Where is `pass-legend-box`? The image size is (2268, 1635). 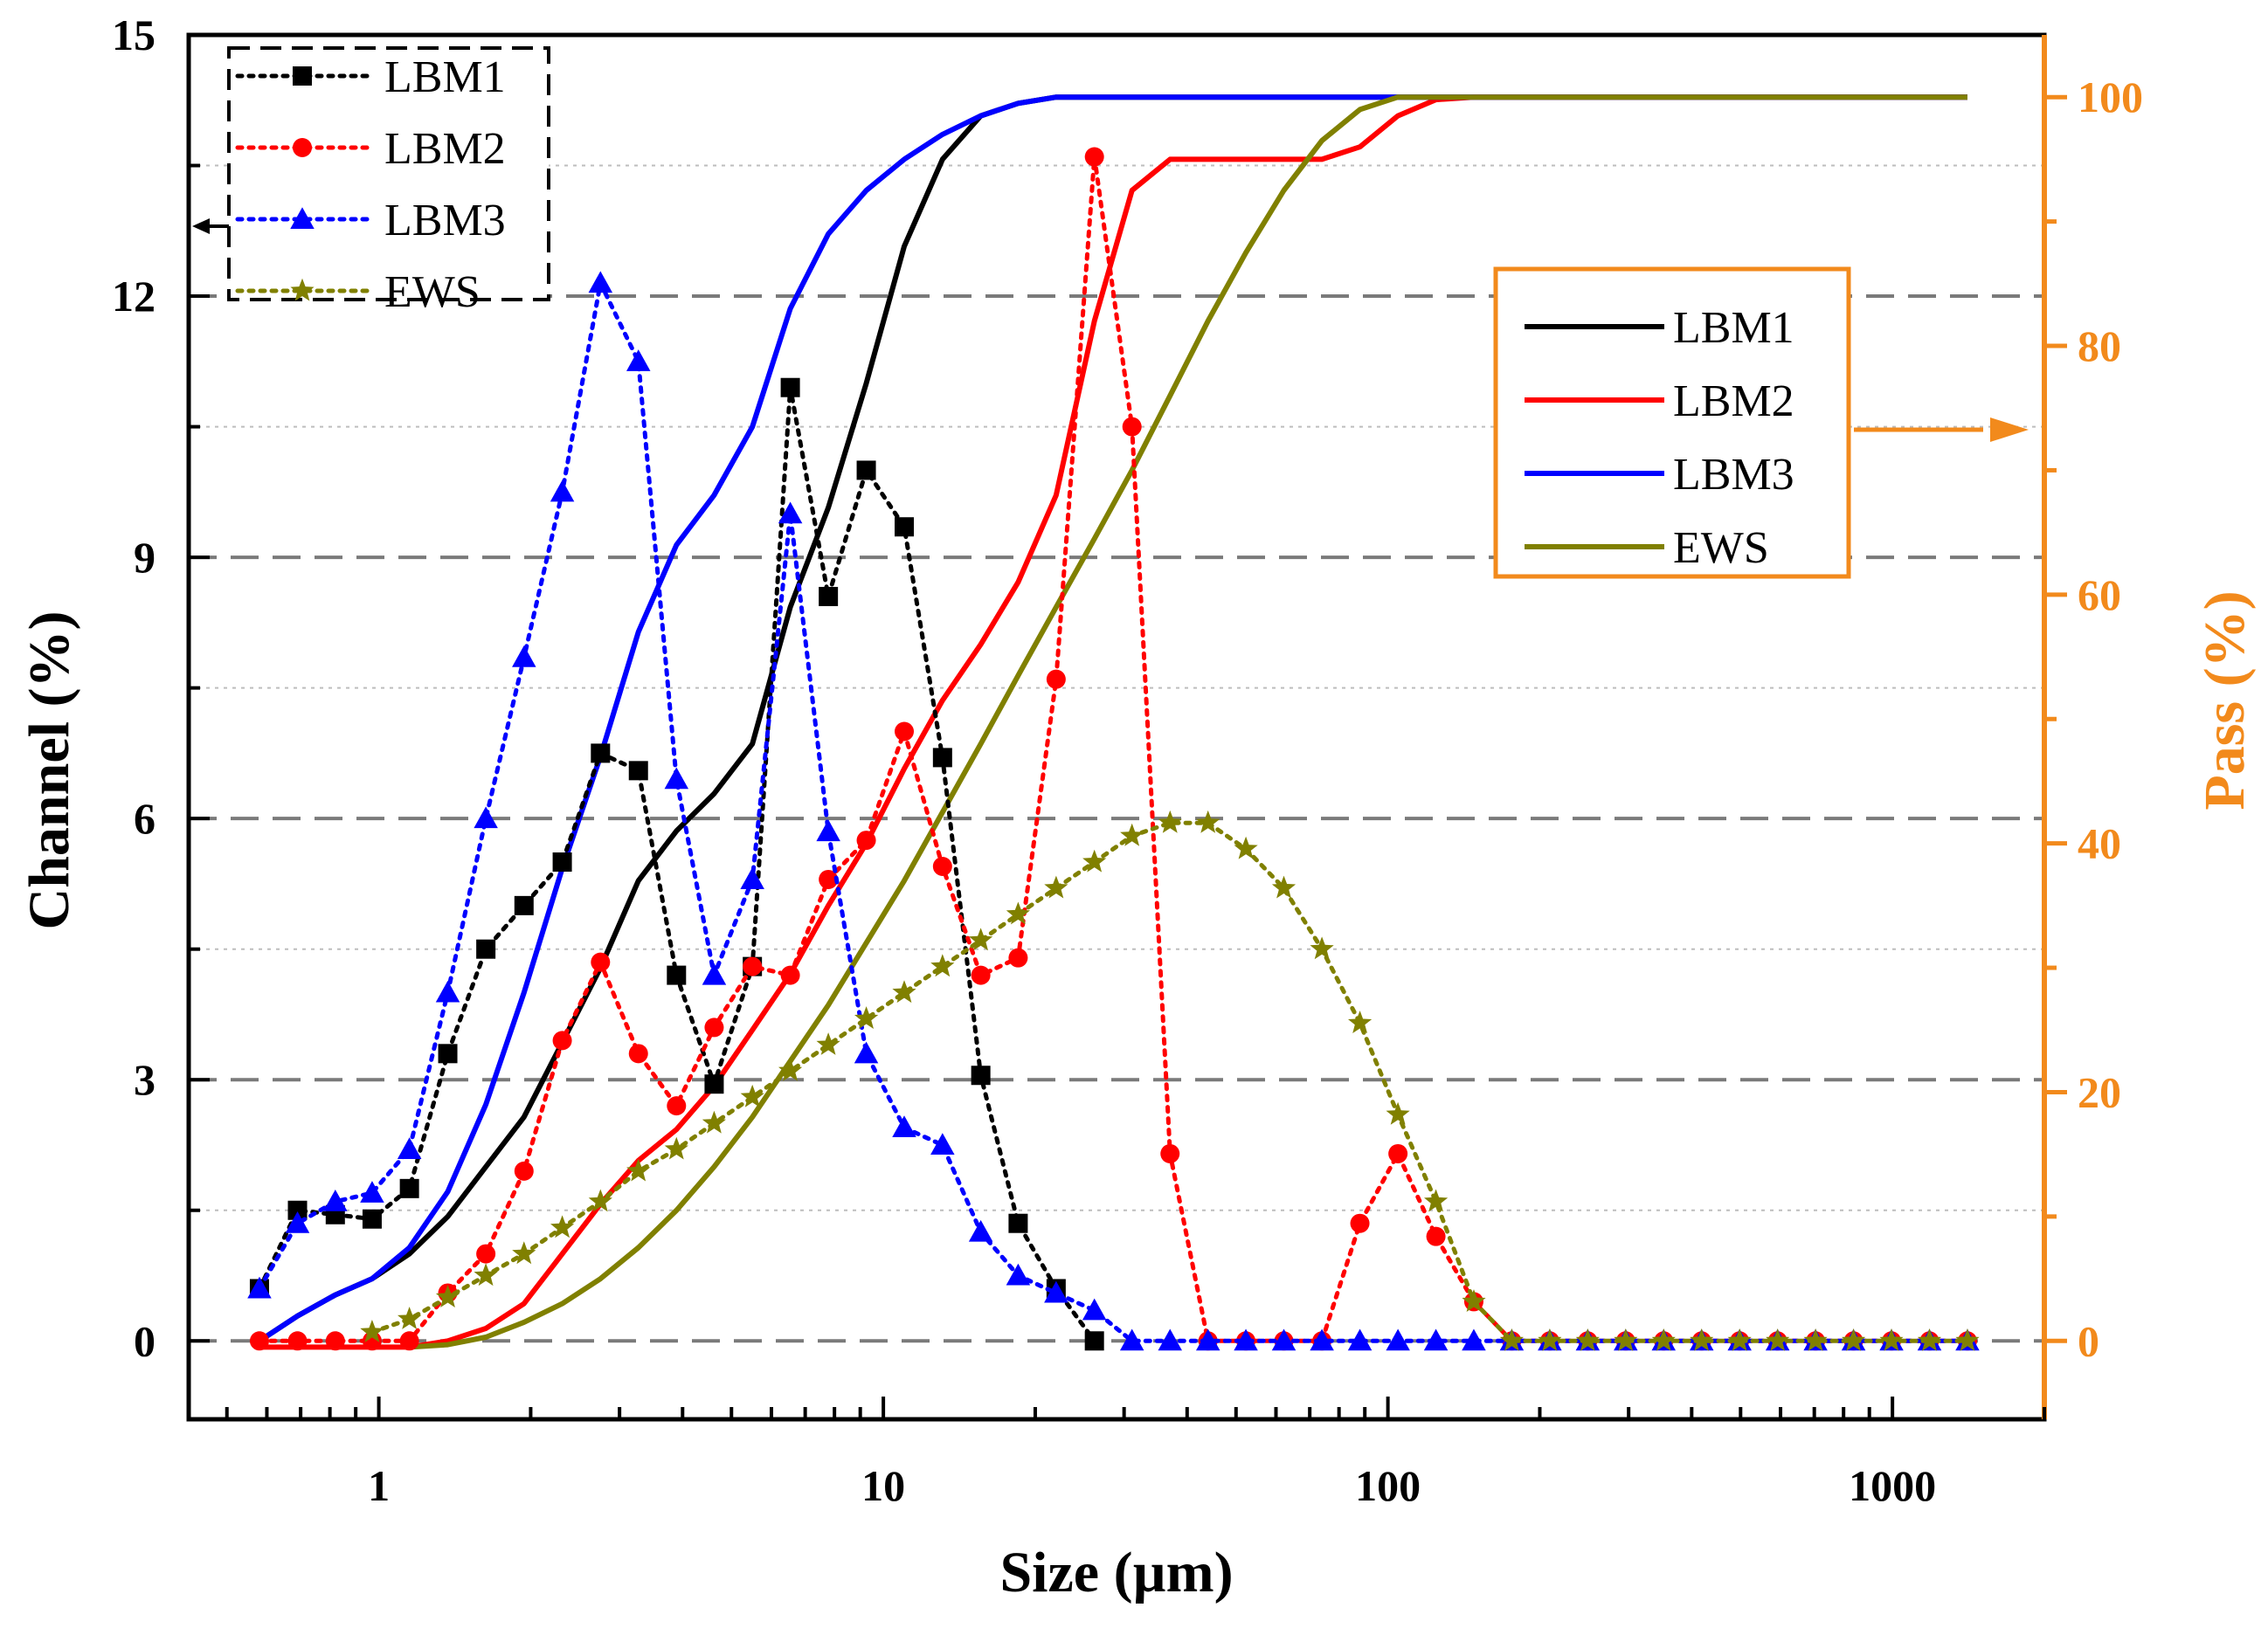 pass-legend-box is located at coordinates (1672, 423).